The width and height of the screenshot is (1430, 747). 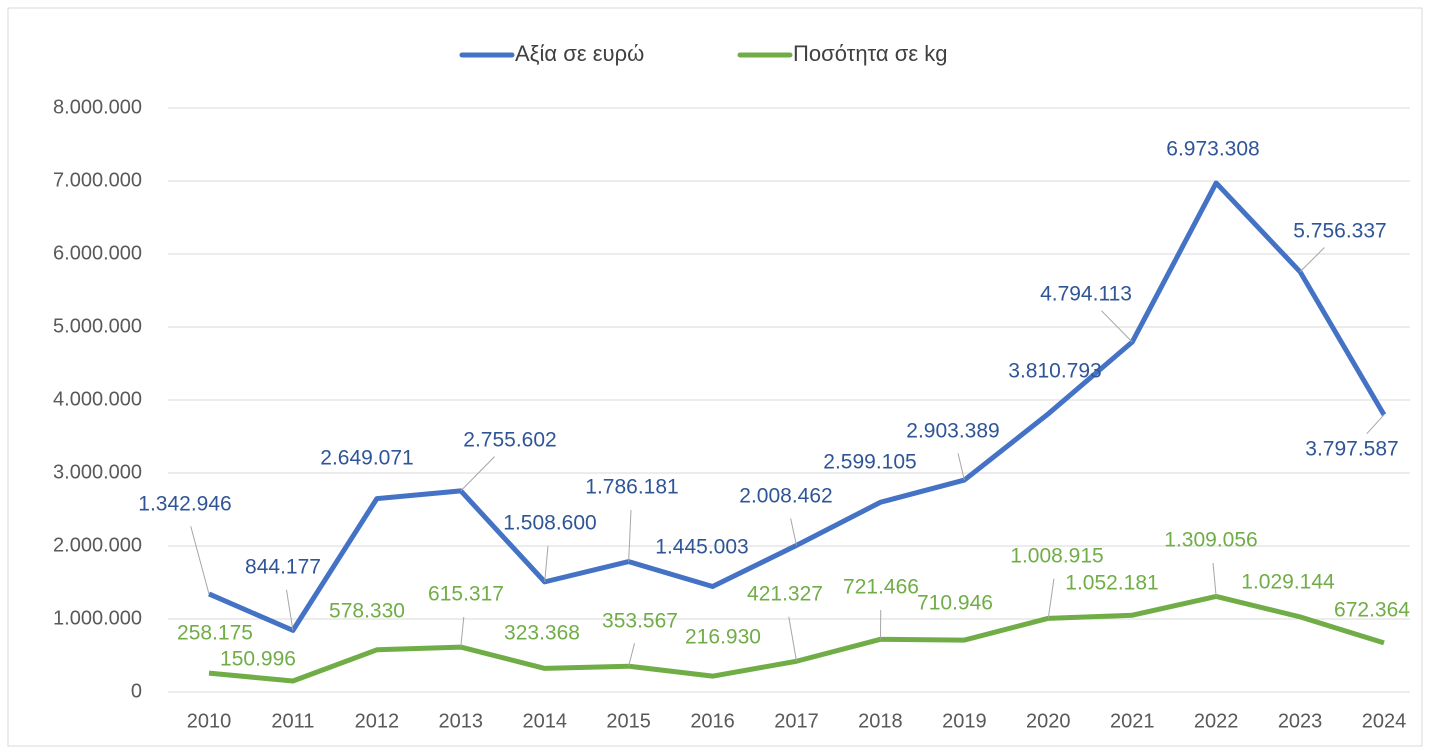 What do you see at coordinates (1384, 721) in the screenshot?
I see `x-tick-label: 2024` at bounding box center [1384, 721].